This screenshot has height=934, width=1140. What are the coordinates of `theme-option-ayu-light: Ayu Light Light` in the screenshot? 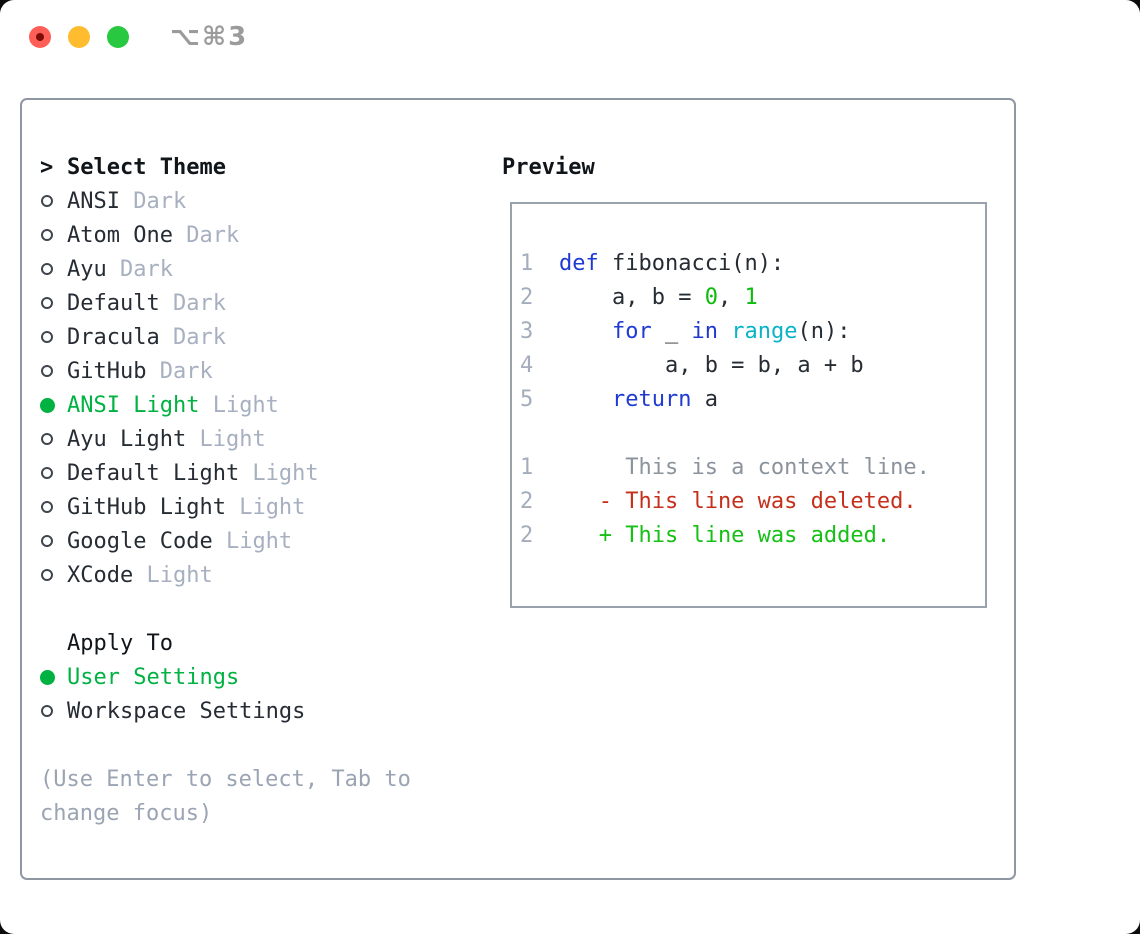 It's located at (225, 439).